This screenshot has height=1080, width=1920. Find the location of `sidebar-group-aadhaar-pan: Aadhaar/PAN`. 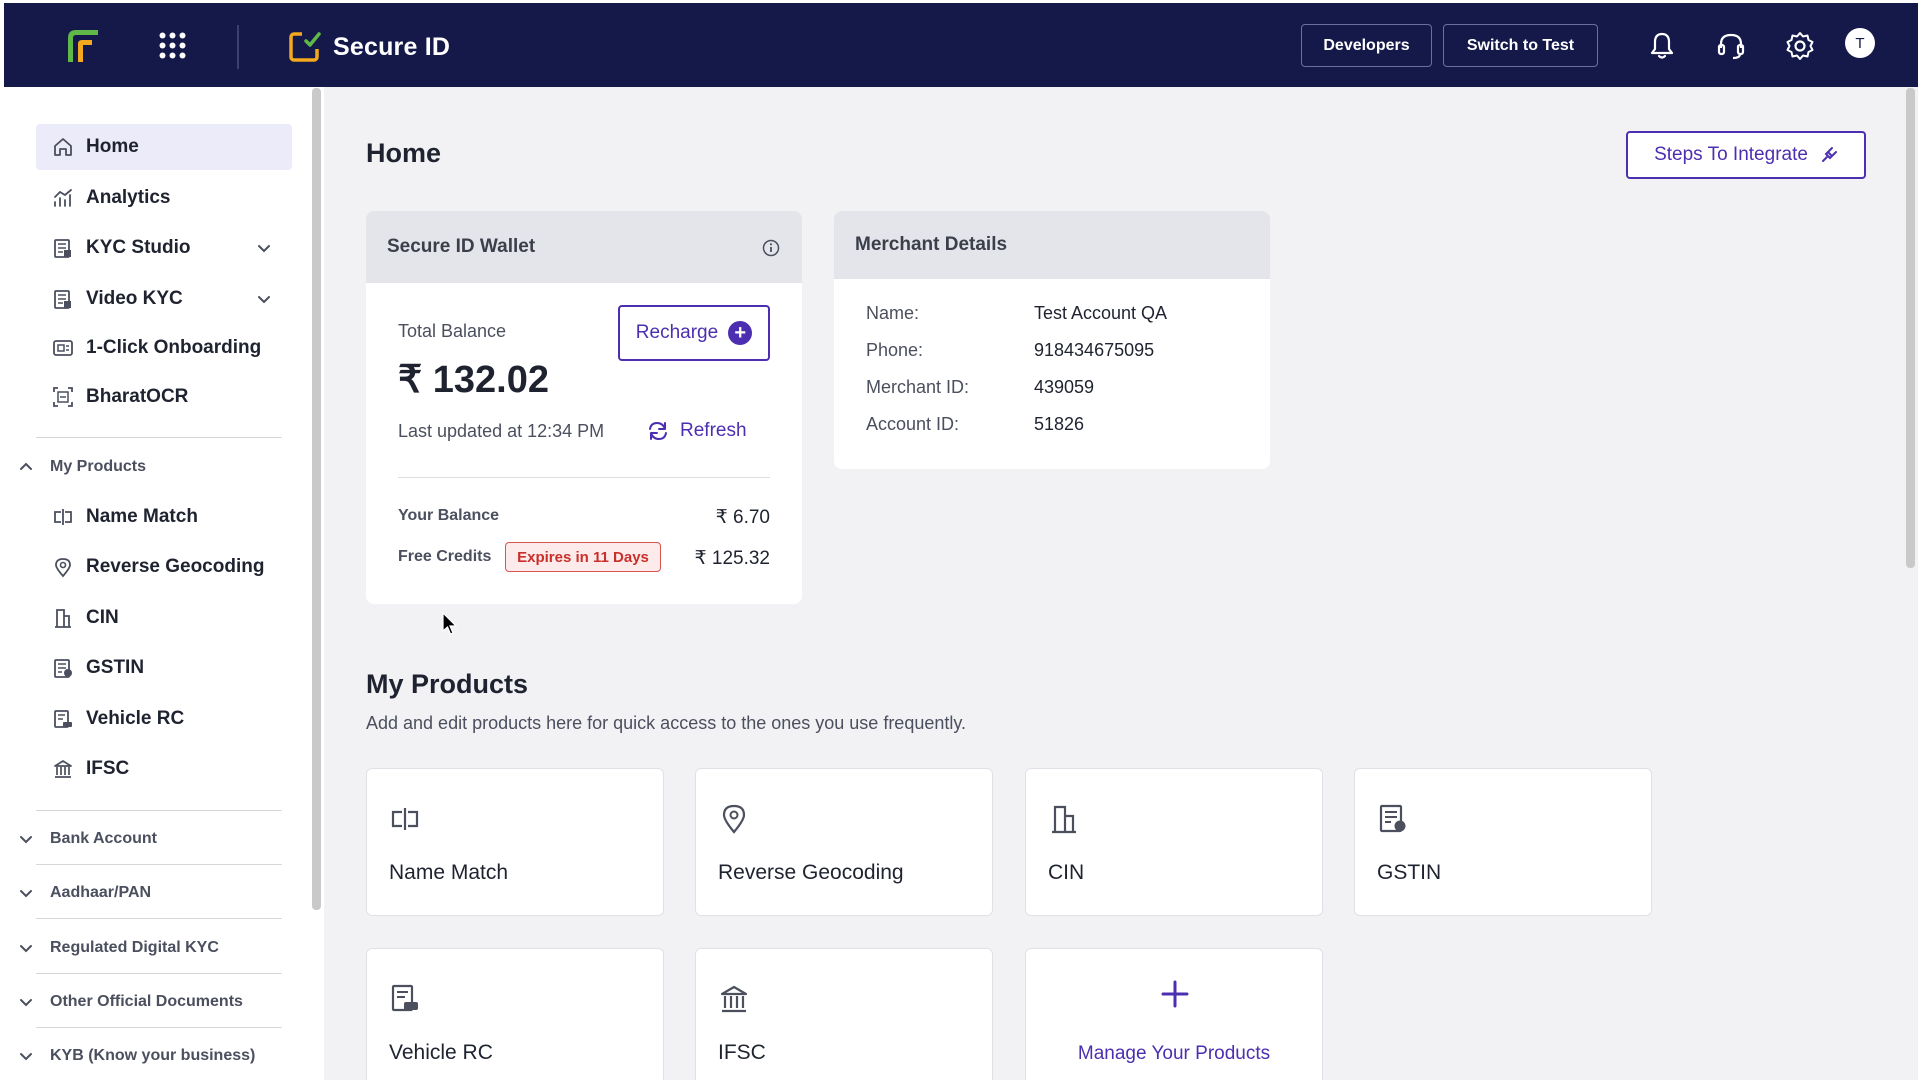

sidebar-group-aadhaar-pan: Aadhaar/PAN is located at coordinates (84, 893).